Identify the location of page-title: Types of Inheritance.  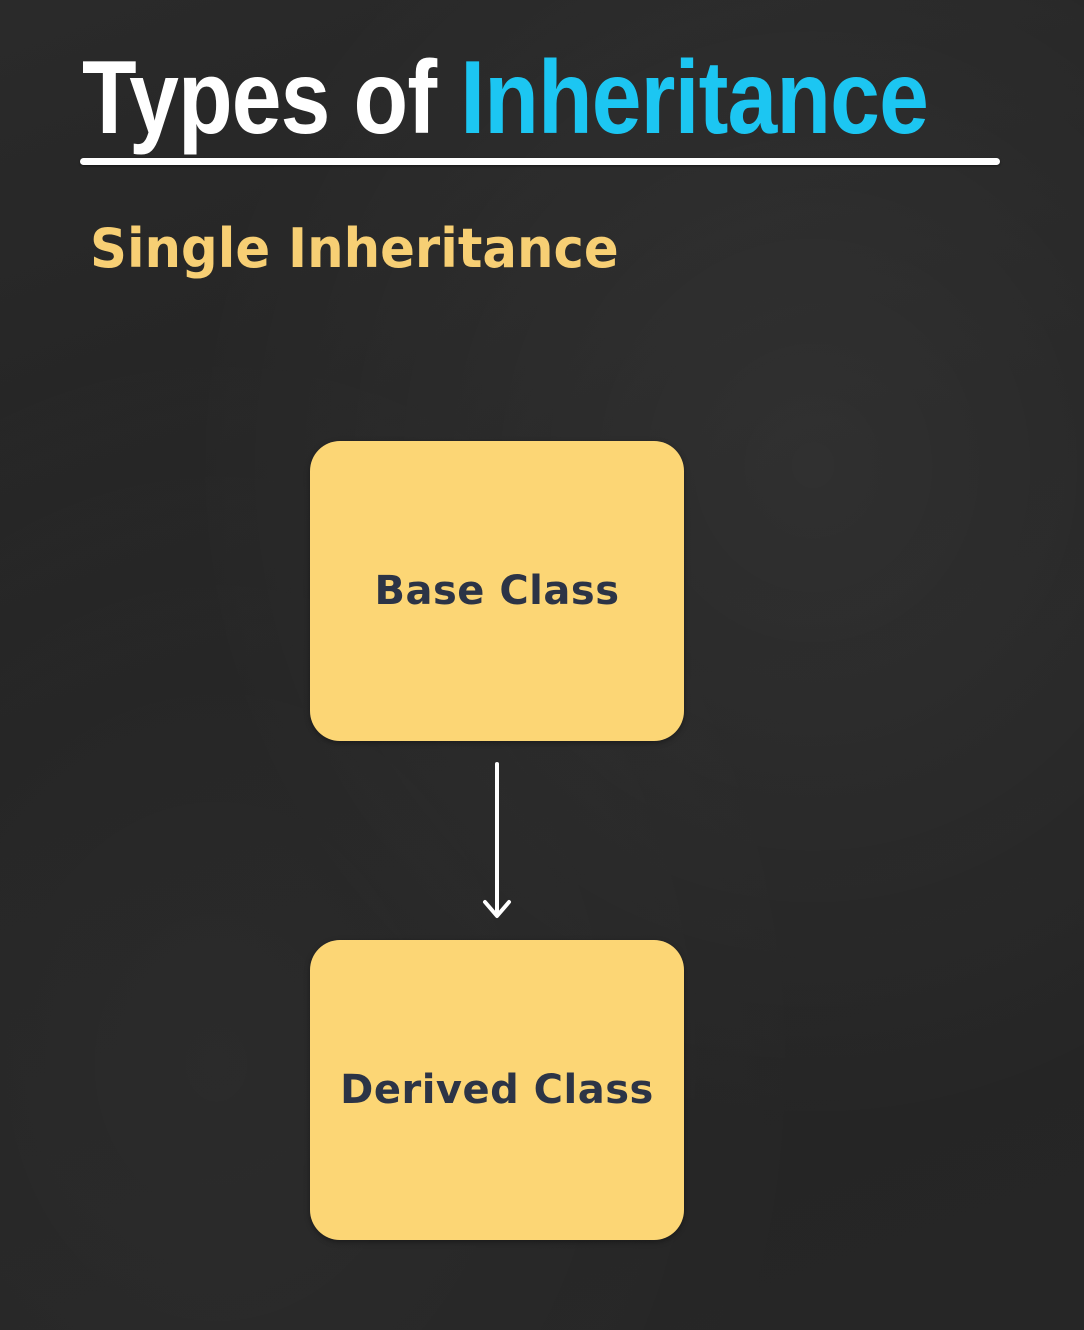
(505, 98).